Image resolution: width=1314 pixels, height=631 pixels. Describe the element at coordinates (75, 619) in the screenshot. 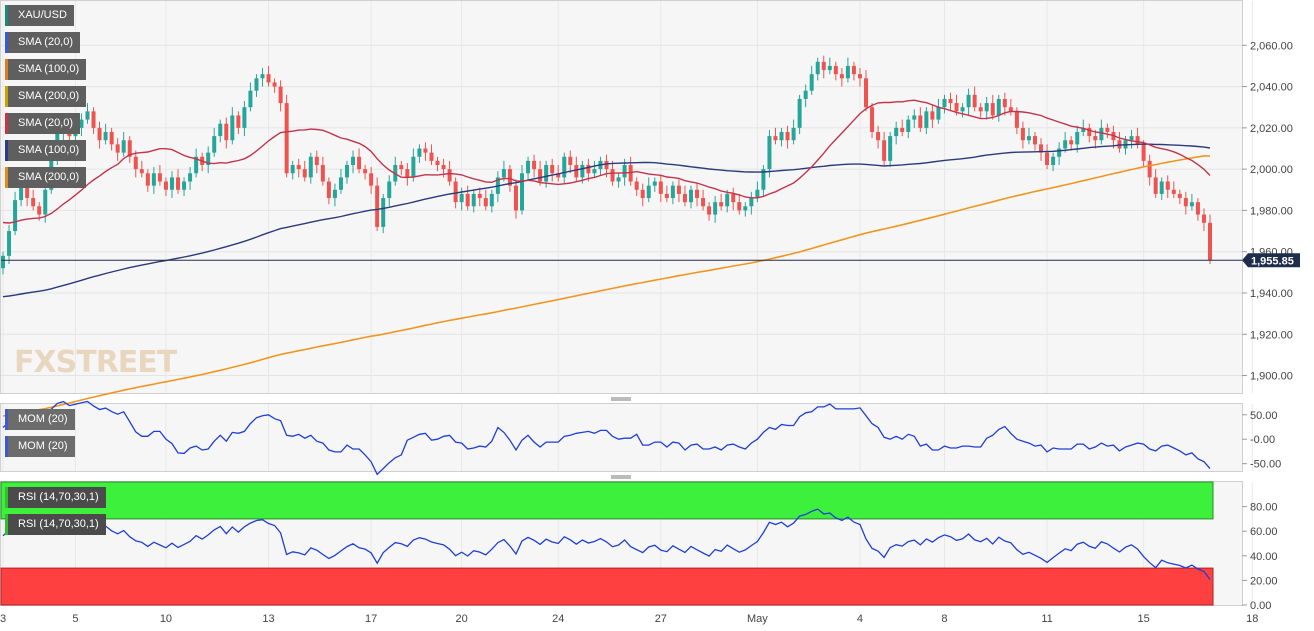

I see `x-tick-label: 5` at that location.